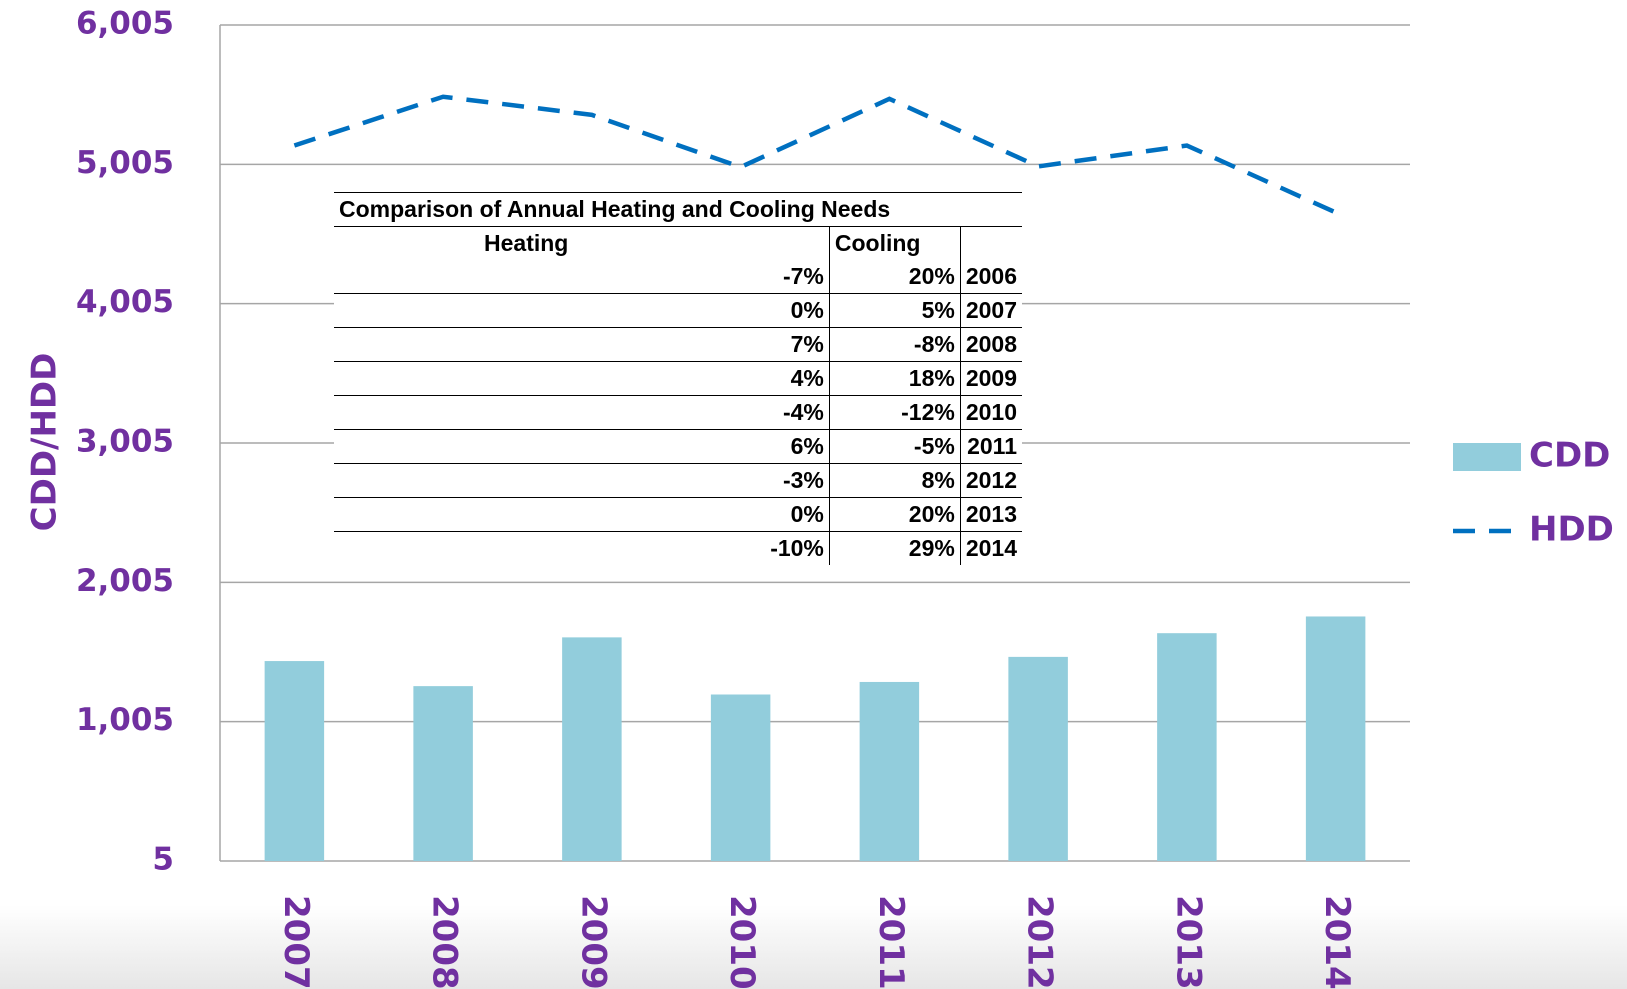  Describe the element at coordinates (991, 310) in the screenshot. I see `table-cell: 2007` at that location.